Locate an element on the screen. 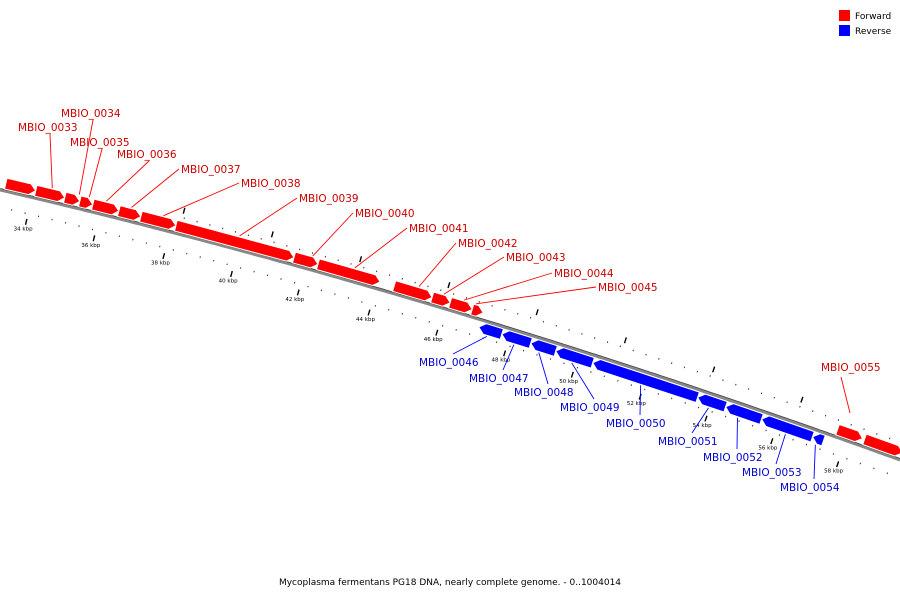 The height and width of the screenshot is (600, 900). gene-label: MBIO_0045 is located at coordinates (628, 288).